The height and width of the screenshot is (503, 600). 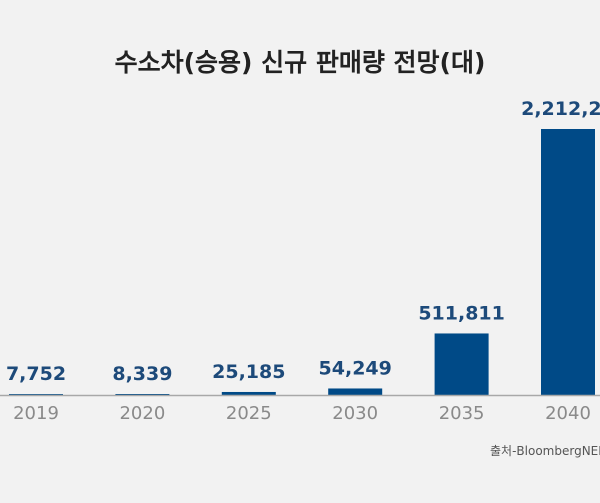 I want to click on bar-2040, so click(x=568, y=262).